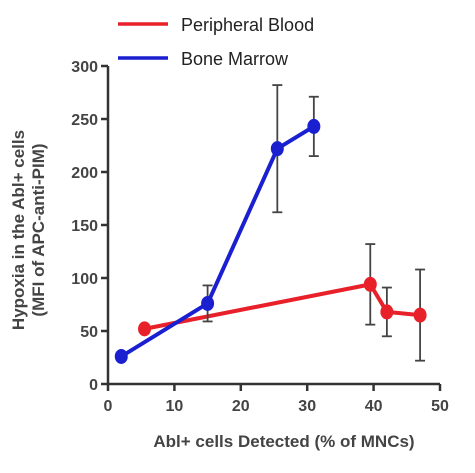 The height and width of the screenshot is (473, 475). I want to click on y-axis-label-line-1: Hypoxia in the Abl+ cells, so click(18, 230).